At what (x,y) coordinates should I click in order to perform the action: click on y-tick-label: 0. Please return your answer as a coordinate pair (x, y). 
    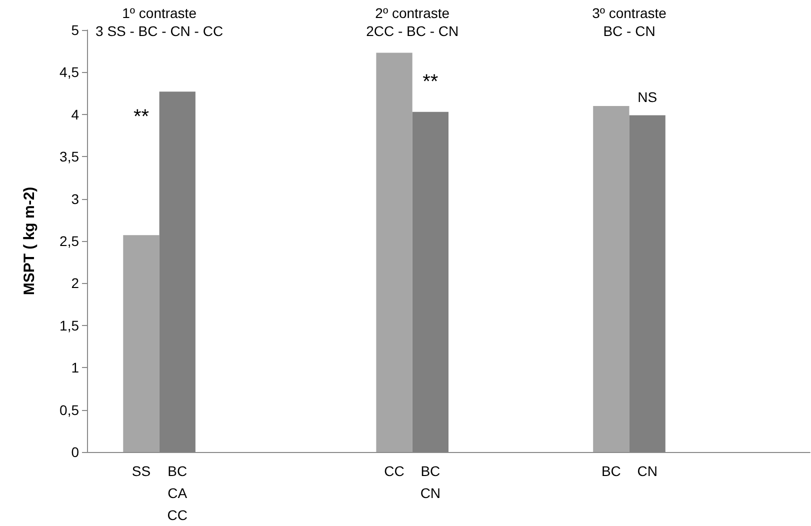
    Looking at the image, I should click on (75, 452).